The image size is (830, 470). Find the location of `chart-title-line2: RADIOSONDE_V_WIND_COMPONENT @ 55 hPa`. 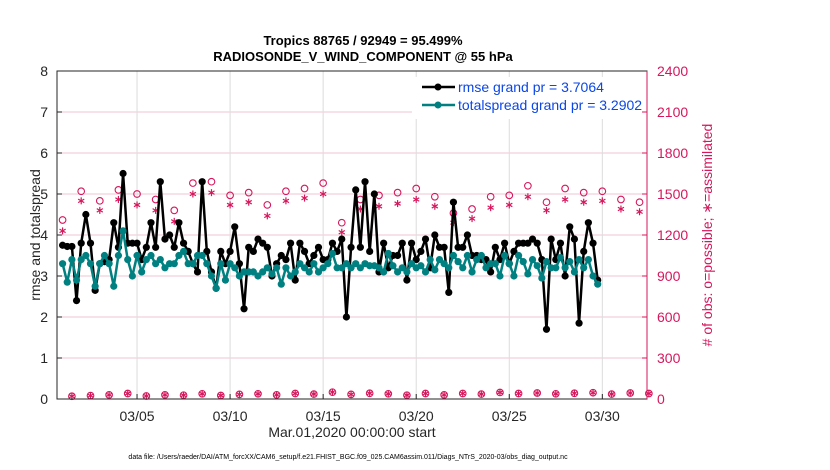

chart-title-line2: RADIOSONDE_V_WIND_COMPONENT @ 55 hPa is located at coordinates (363, 56).